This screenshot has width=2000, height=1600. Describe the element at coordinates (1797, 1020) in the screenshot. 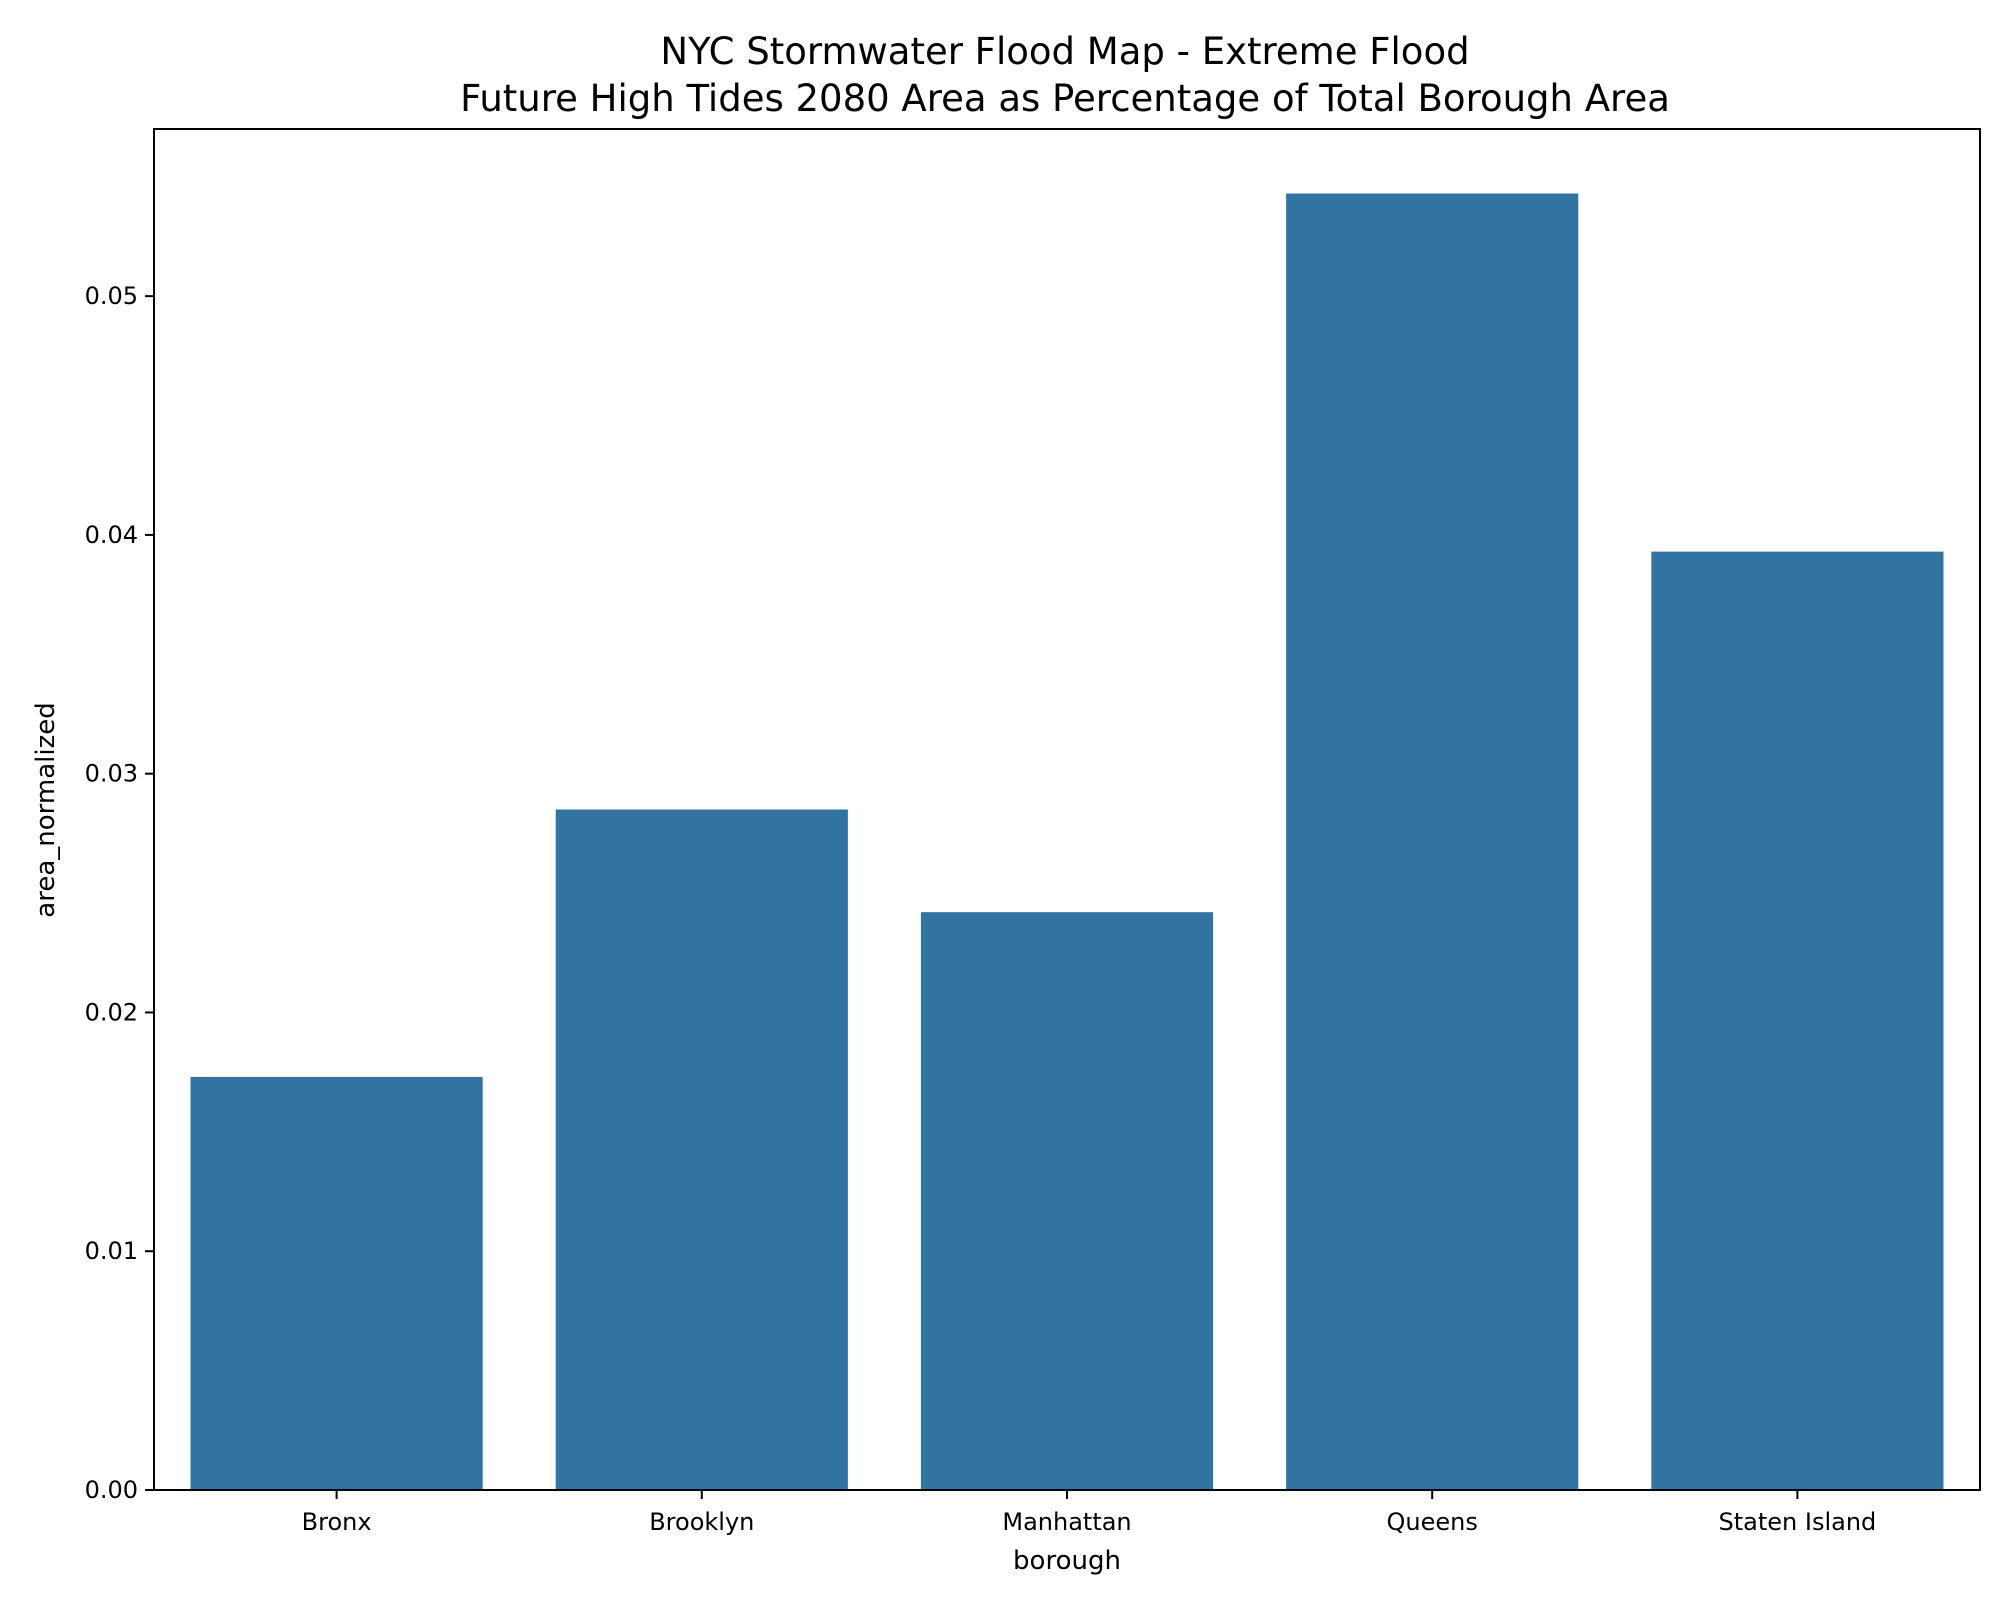

I see `bar-staten-island` at that location.